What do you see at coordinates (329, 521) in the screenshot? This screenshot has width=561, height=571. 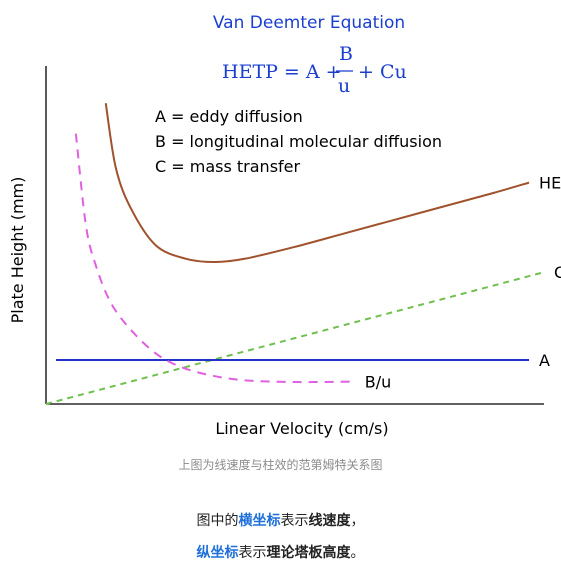 I see `note1-velocity-term: 线速度` at bounding box center [329, 521].